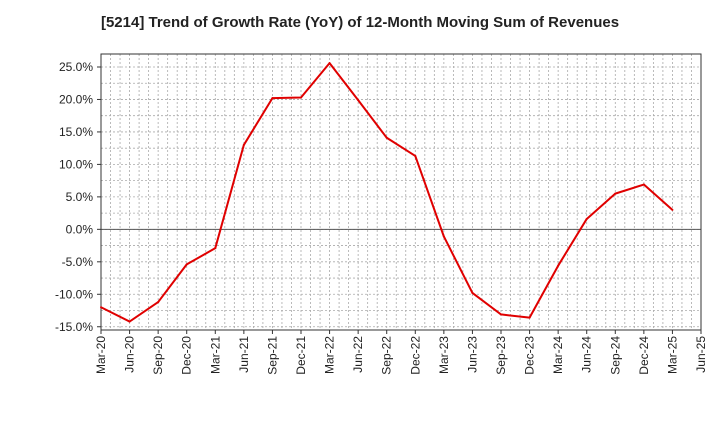 Image resolution: width=720 pixels, height=440 pixels. Describe the element at coordinates (76, 132) in the screenshot. I see `y-tick-label: 15.0%` at that location.